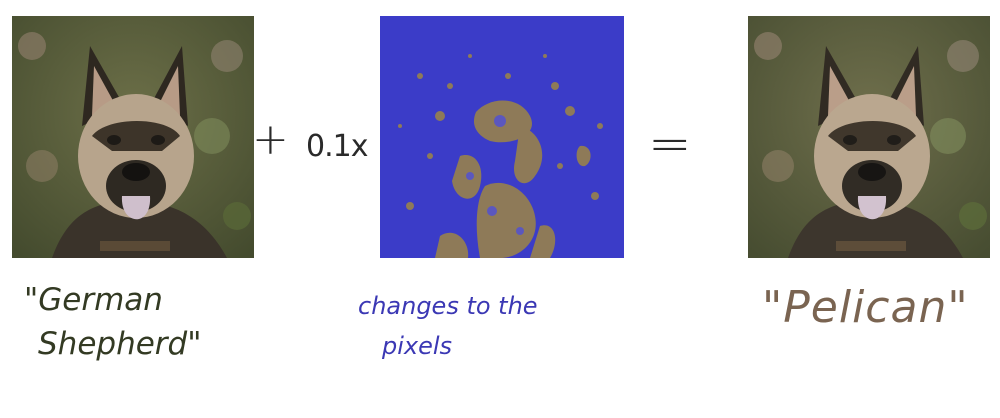 The image size is (1000, 418). Describe the element at coordinates (133, 137) in the screenshot. I see `original-dog-image` at that location.